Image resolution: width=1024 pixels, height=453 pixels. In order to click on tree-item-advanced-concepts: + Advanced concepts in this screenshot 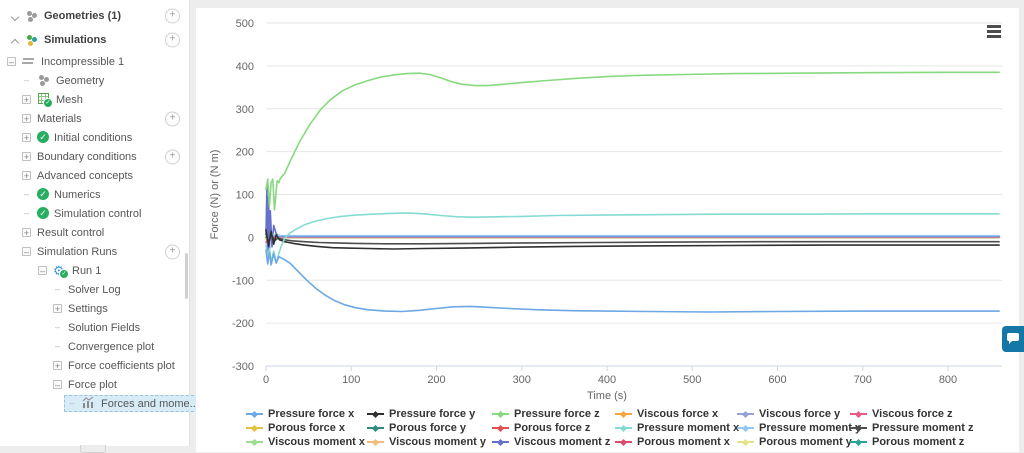, I will do `click(94, 175)`.